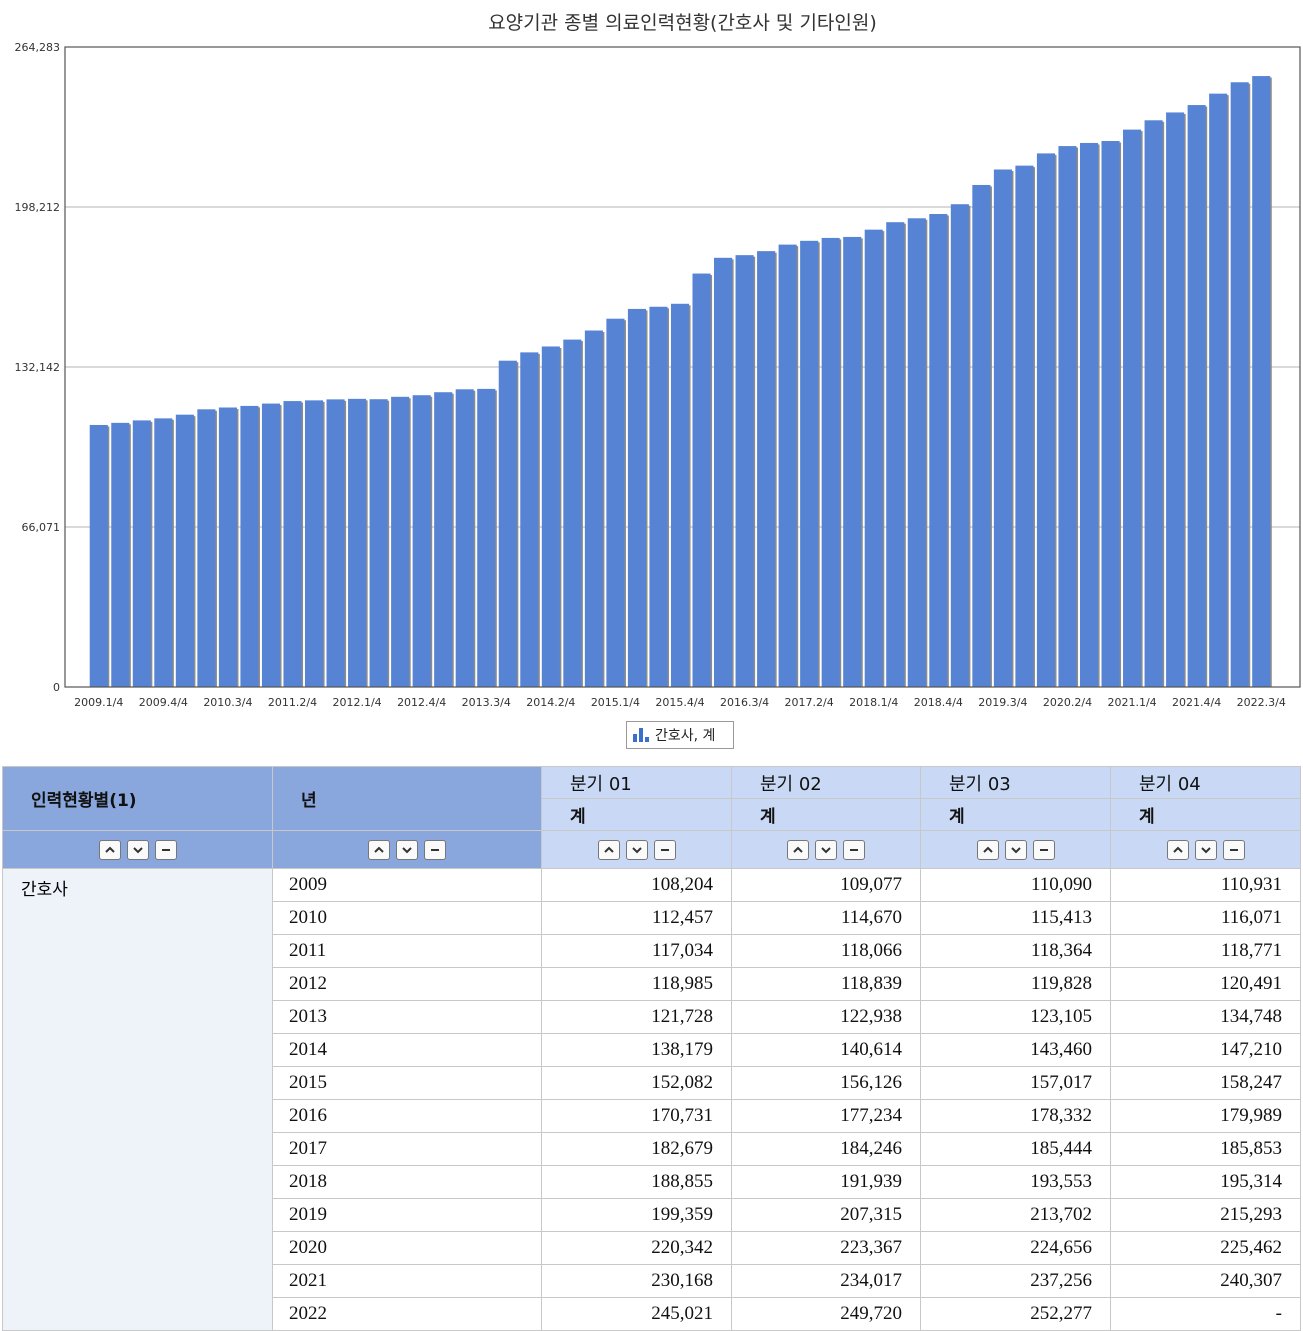 The width and height of the screenshot is (1303, 1331). I want to click on x-tick-label: 2013.3/4, so click(486, 702).